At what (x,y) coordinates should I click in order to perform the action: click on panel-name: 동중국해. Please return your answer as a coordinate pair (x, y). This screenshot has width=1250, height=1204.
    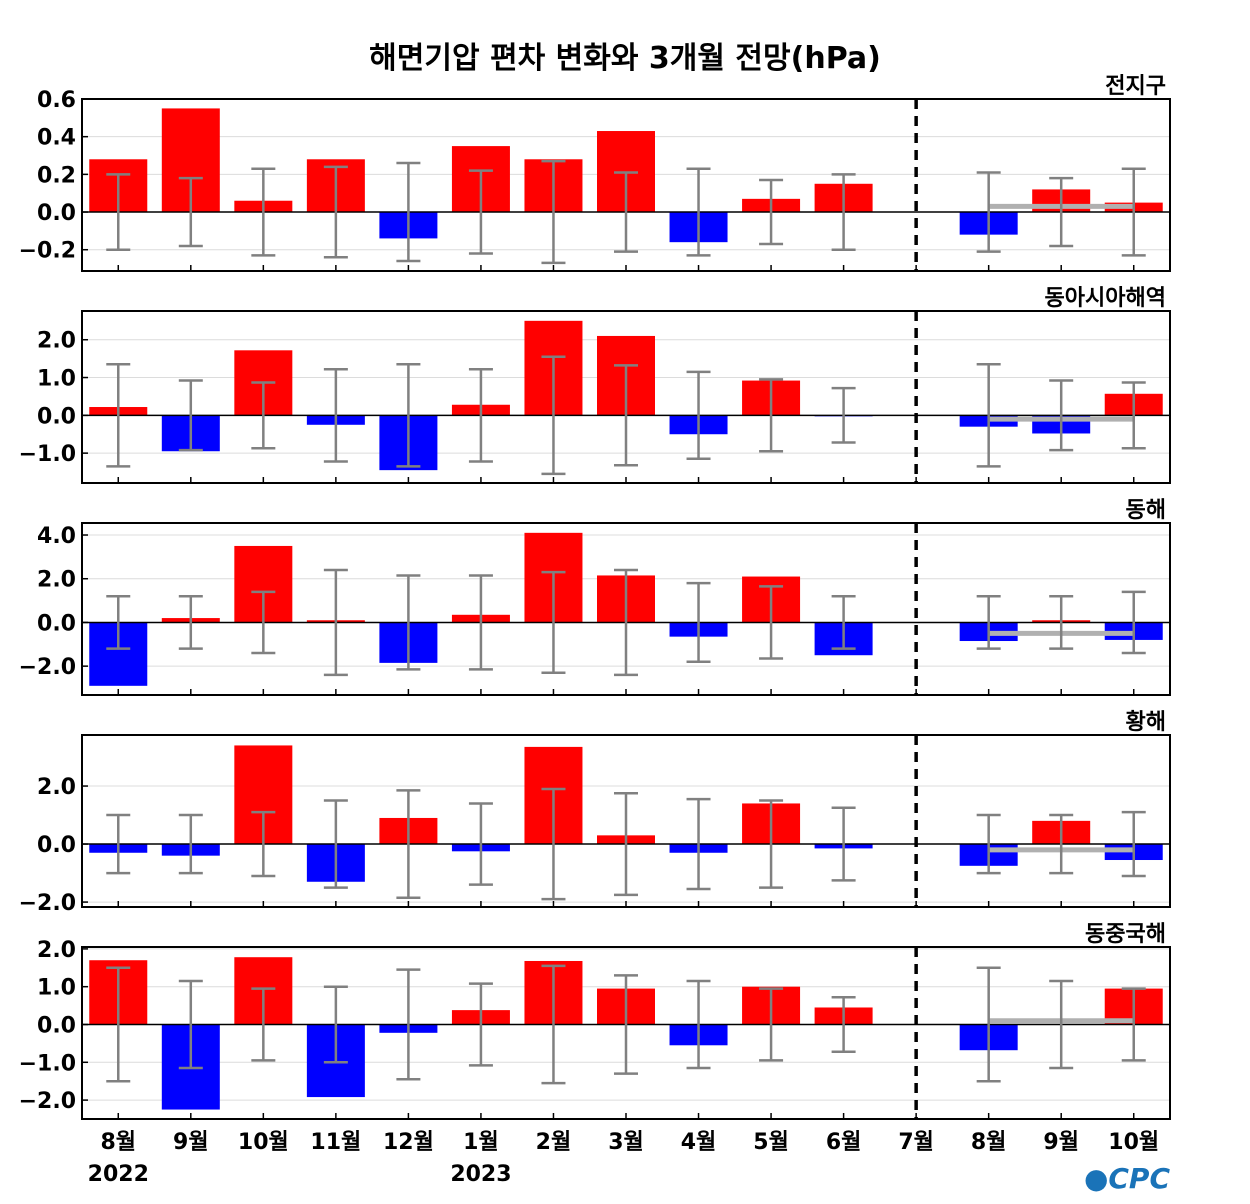
    Looking at the image, I should click on (1125, 934).